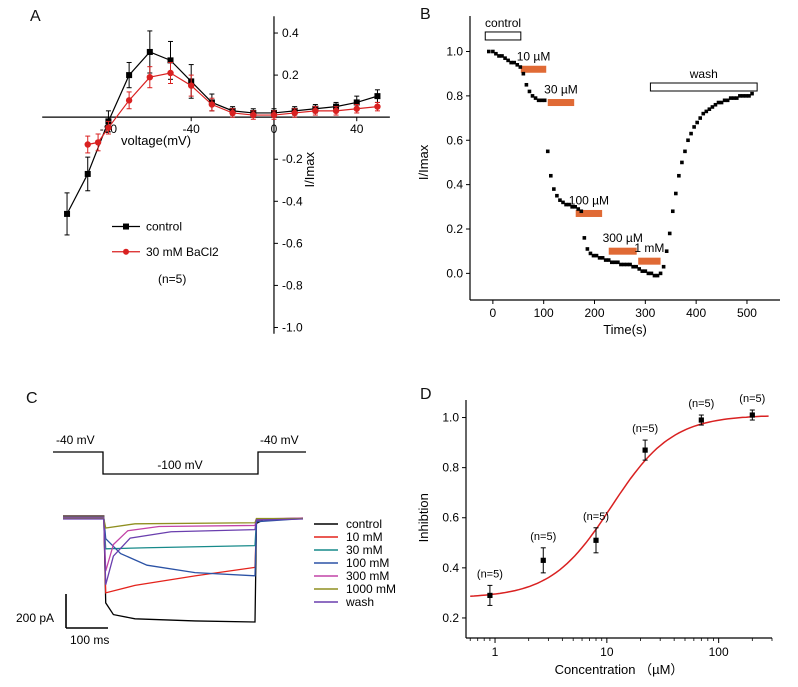  What do you see at coordinates (192, 129) in the screenshot?
I see `x-tick-label: -40` at bounding box center [192, 129].